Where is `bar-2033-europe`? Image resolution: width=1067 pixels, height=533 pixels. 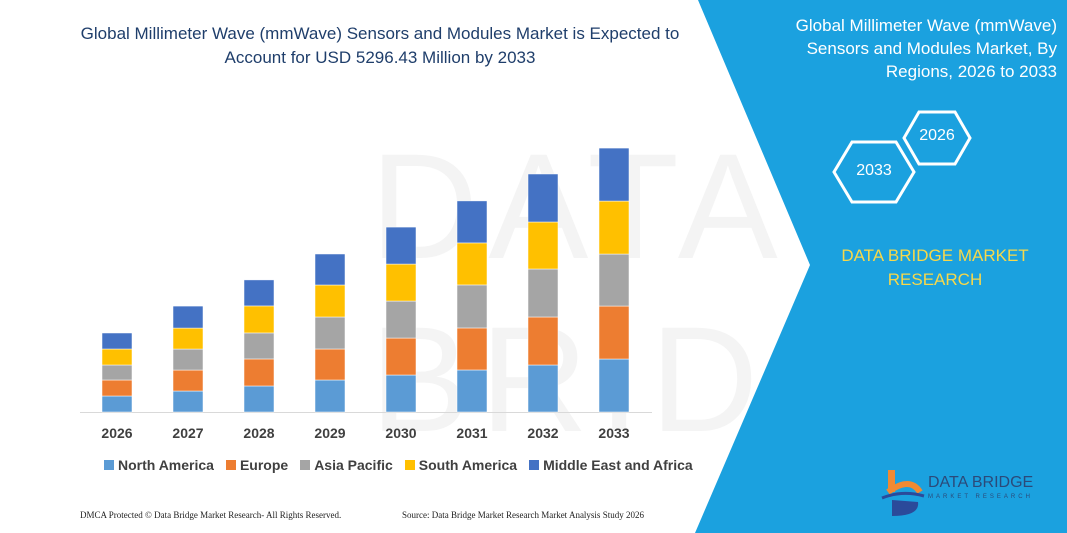
bar-2033-europe is located at coordinates (614, 332).